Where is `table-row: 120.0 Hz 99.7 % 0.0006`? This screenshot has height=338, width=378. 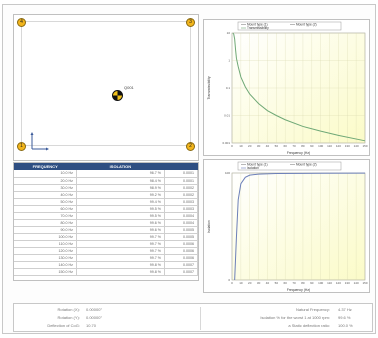 table-row: 120.0 Hz 99.7 % 0.0006 is located at coordinates (106, 251).